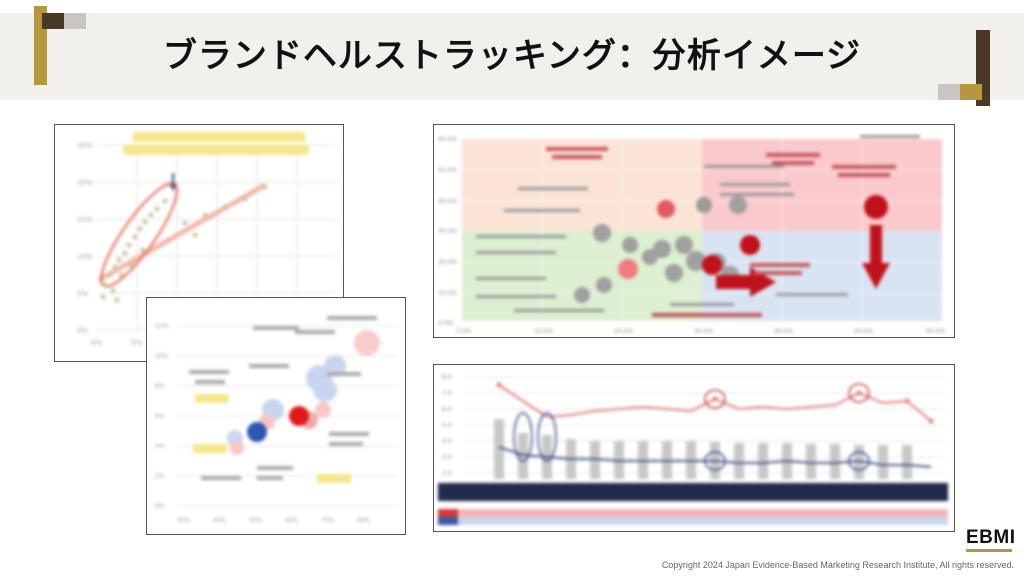 The height and width of the screenshot is (576, 1024). I want to click on svg-text: 7.0, so click(447, 393).